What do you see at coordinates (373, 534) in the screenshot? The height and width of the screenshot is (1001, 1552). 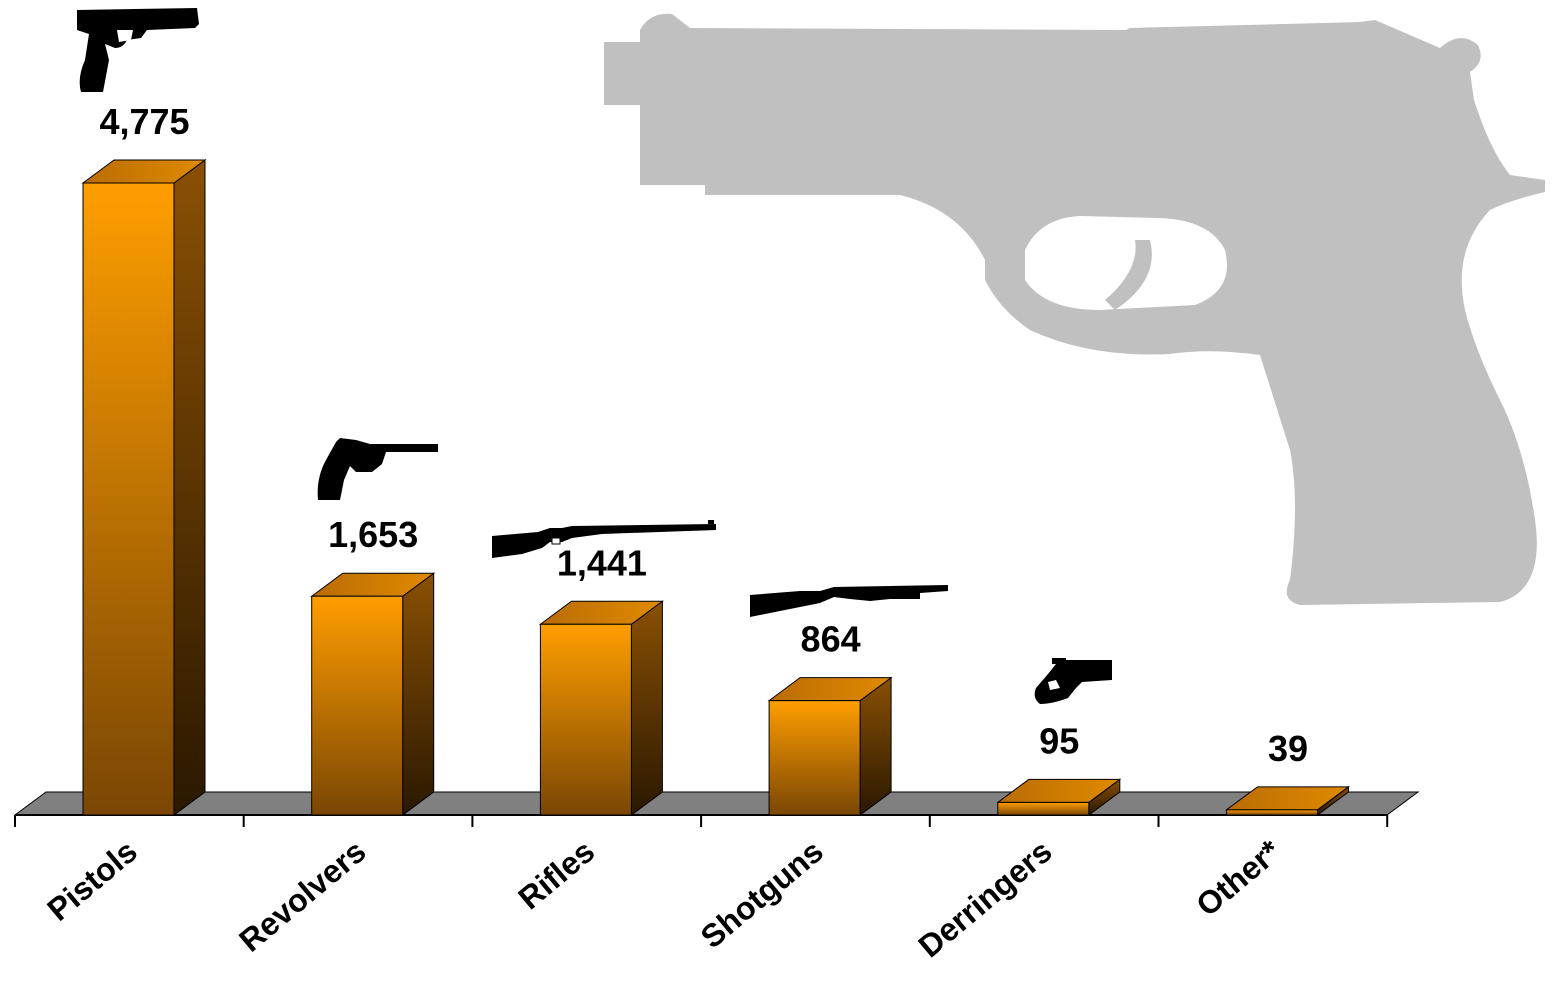 I see `value-label-revolvers: 1,653` at bounding box center [373, 534].